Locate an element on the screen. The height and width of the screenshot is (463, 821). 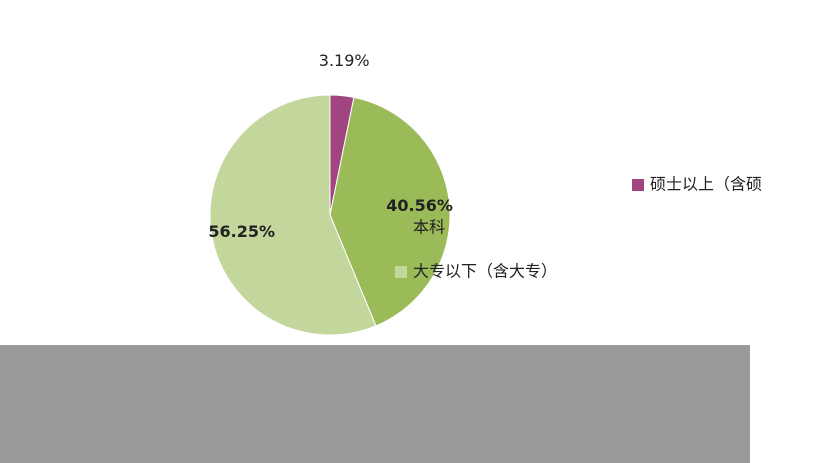
value-label: 56.25% is located at coordinates (241, 231).